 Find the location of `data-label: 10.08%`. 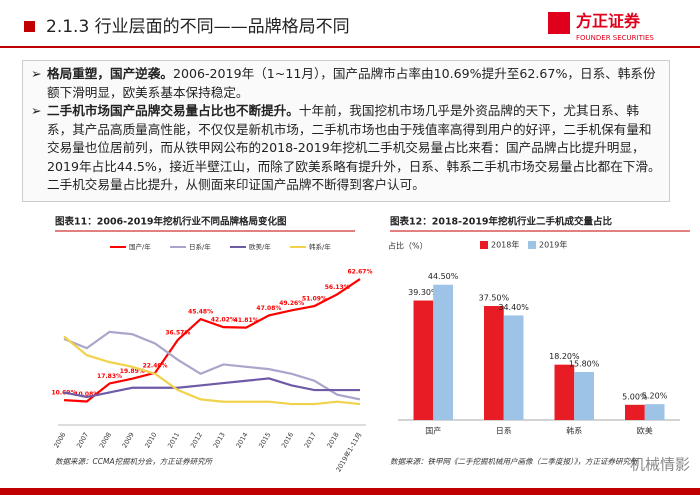

data-label: 10.08% is located at coordinates (86, 394).